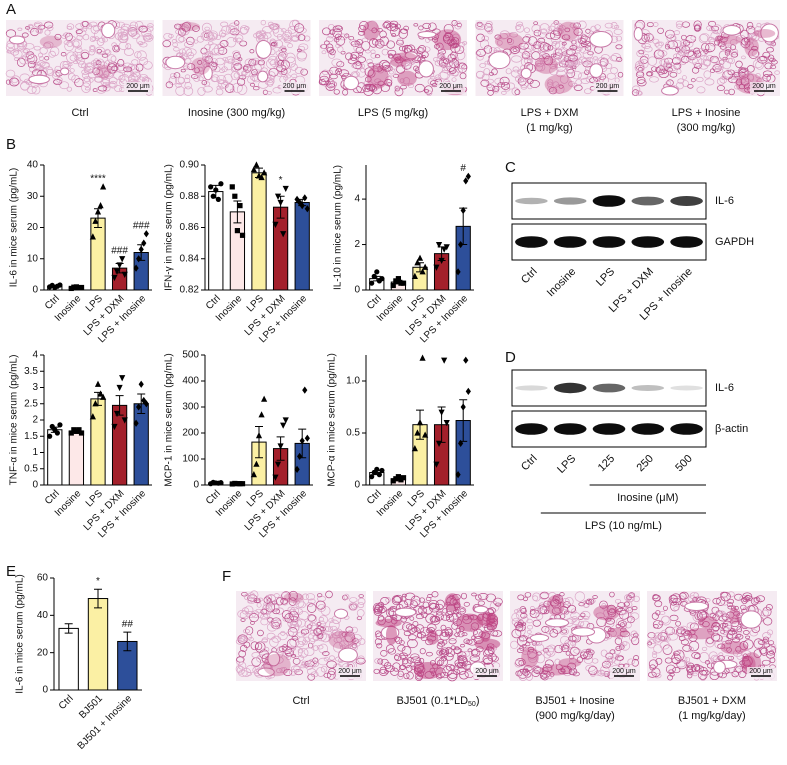  Describe the element at coordinates (711, 716) in the screenshot. I see `caption: (1 mg/kg/day)` at that location.